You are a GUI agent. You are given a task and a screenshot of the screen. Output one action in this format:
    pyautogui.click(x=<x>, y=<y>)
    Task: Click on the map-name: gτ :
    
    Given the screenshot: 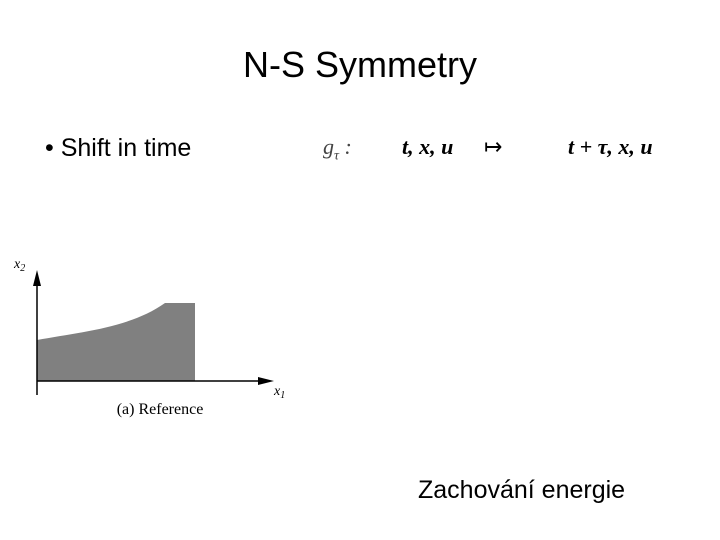 What is the action you would take?
    pyautogui.click(x=337, y=149)
    